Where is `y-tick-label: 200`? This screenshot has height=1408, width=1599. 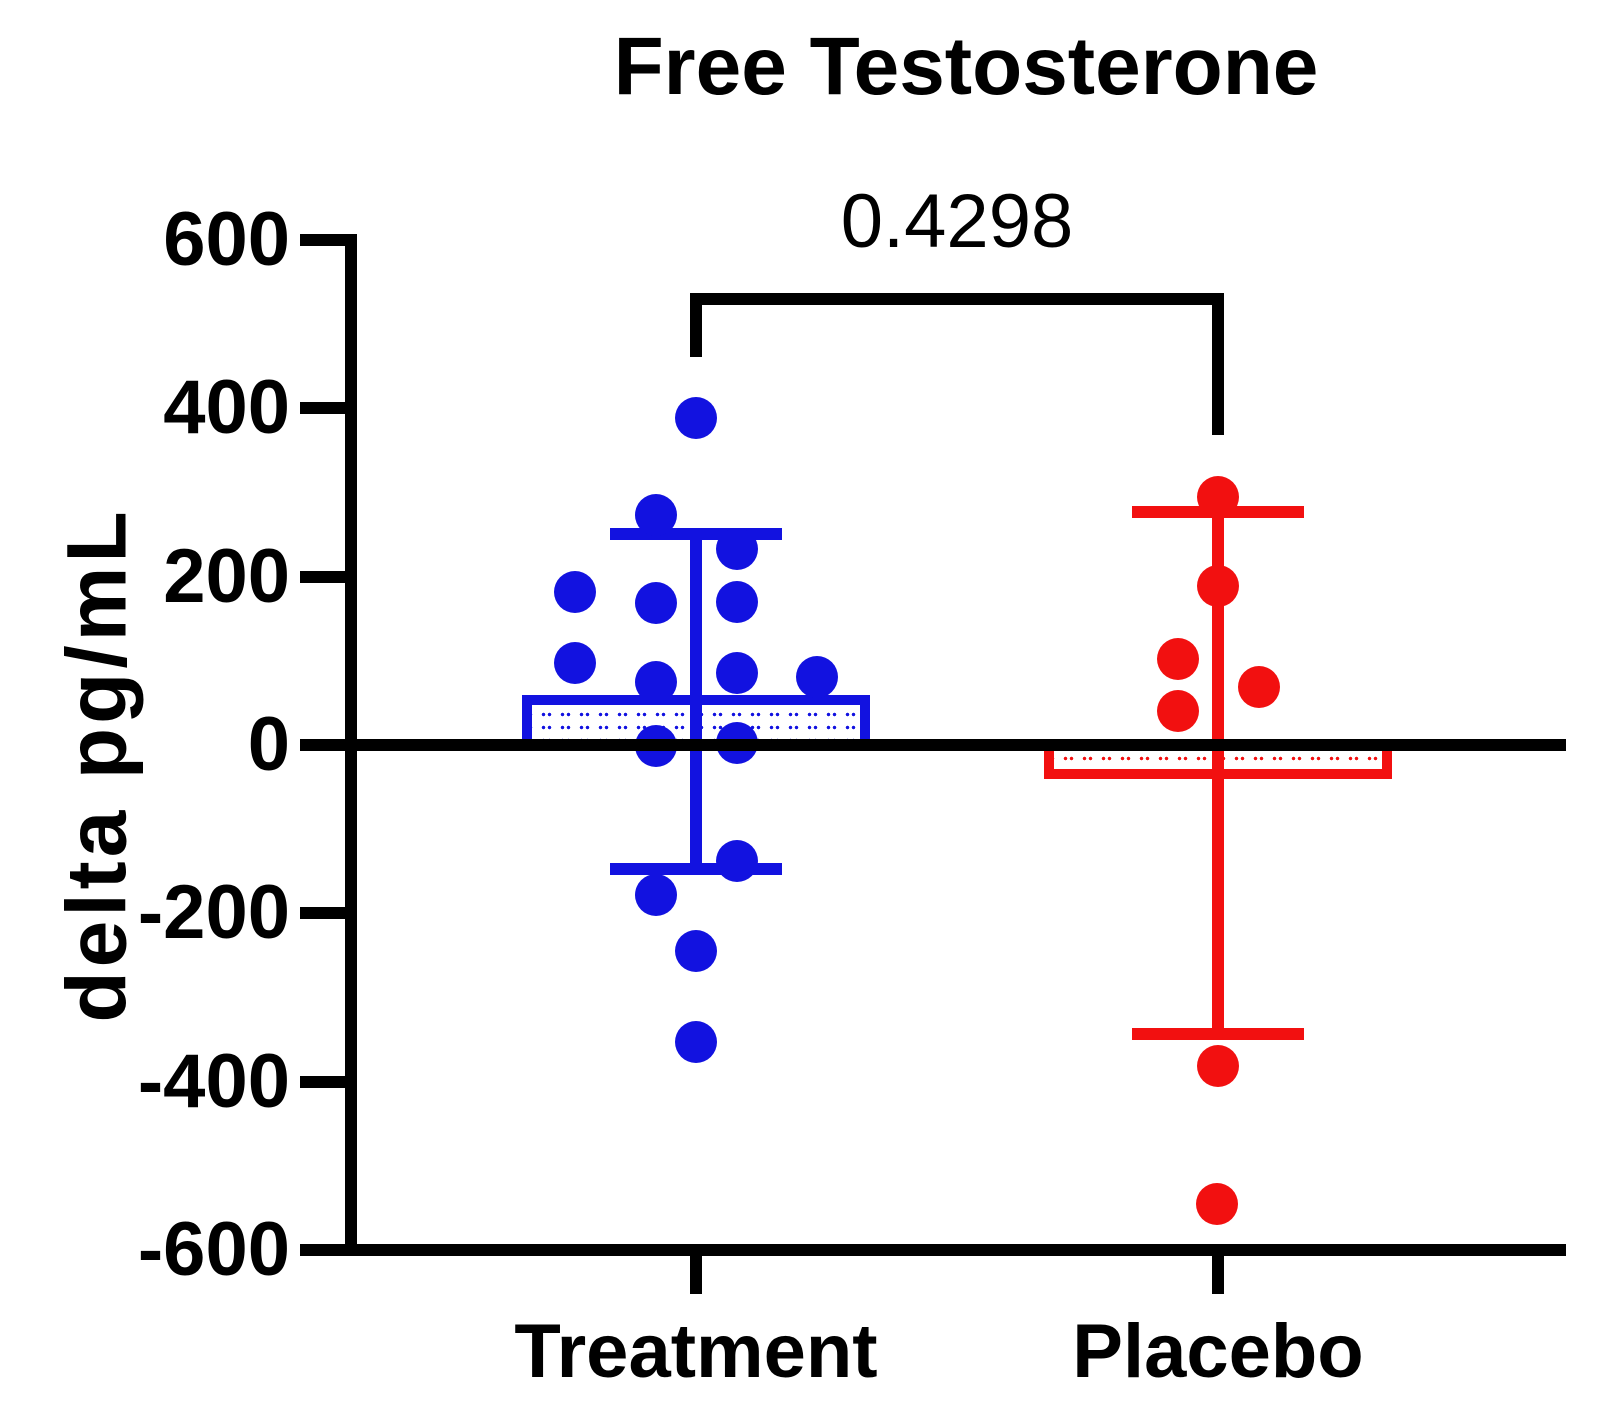 y-tick-label: 200 is located at coordinates (226, 576).